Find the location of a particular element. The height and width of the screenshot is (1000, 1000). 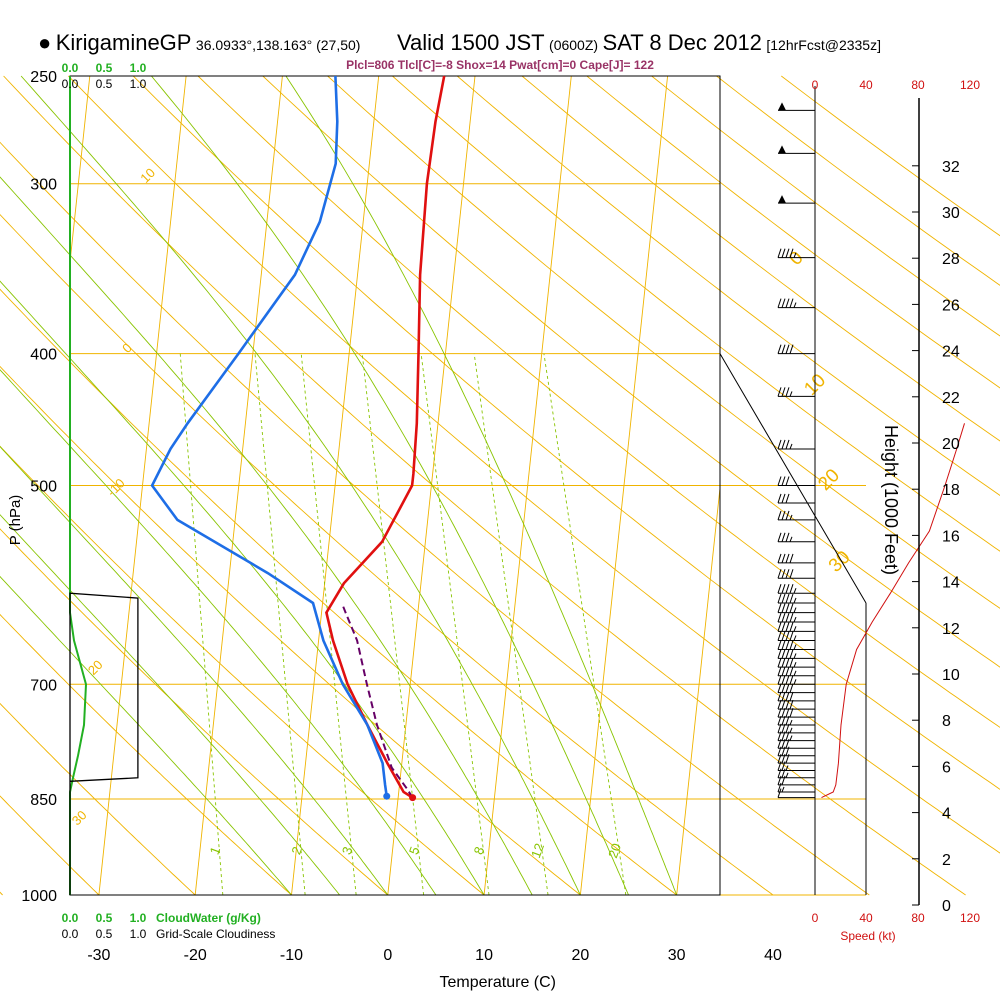

moist-adiabat-line is located at coordinates (170, 705).